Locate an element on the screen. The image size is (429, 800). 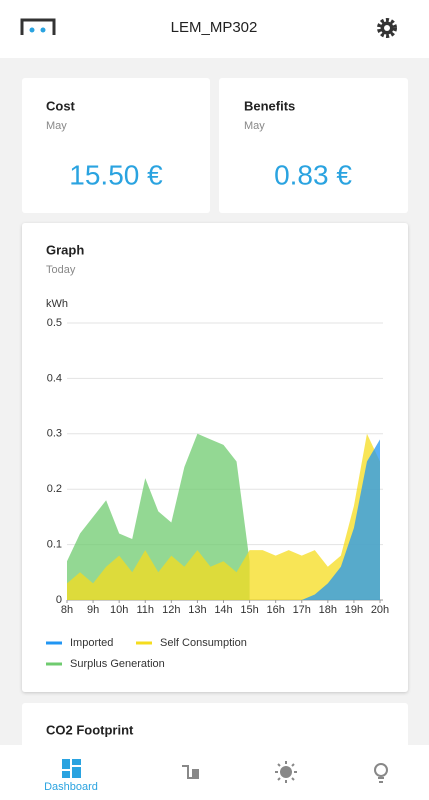
settings-icon is located at coordinates (387, 28).